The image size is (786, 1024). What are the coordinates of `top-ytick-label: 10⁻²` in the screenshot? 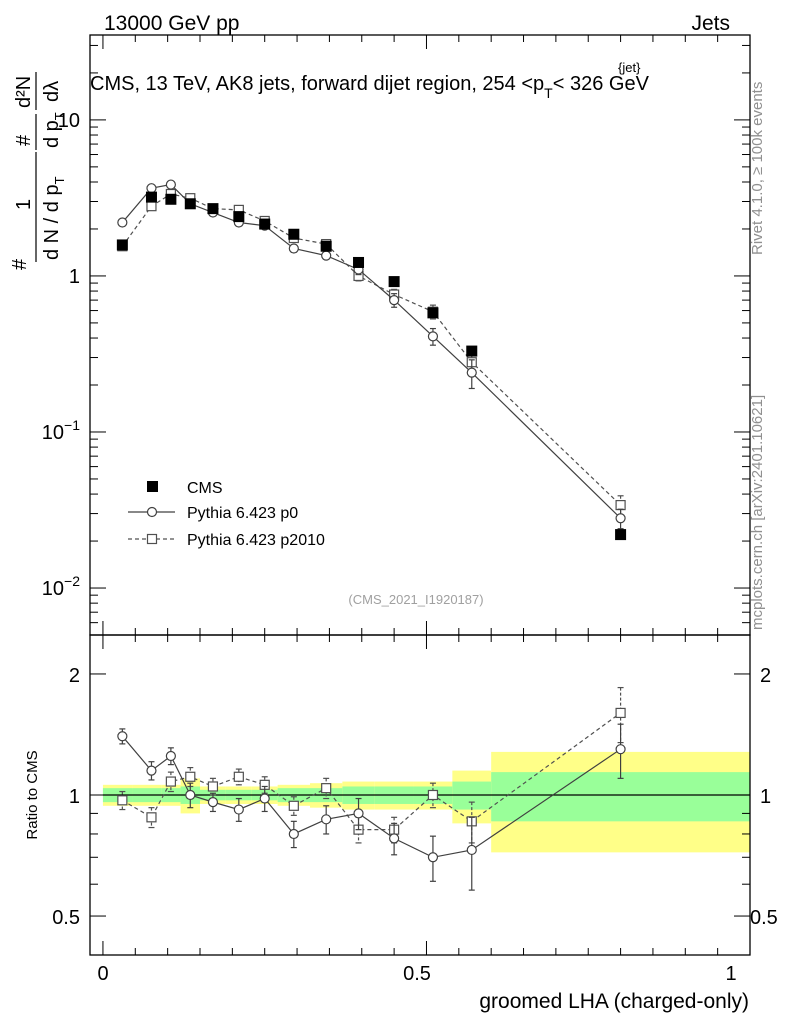 It's located at (61, 586).